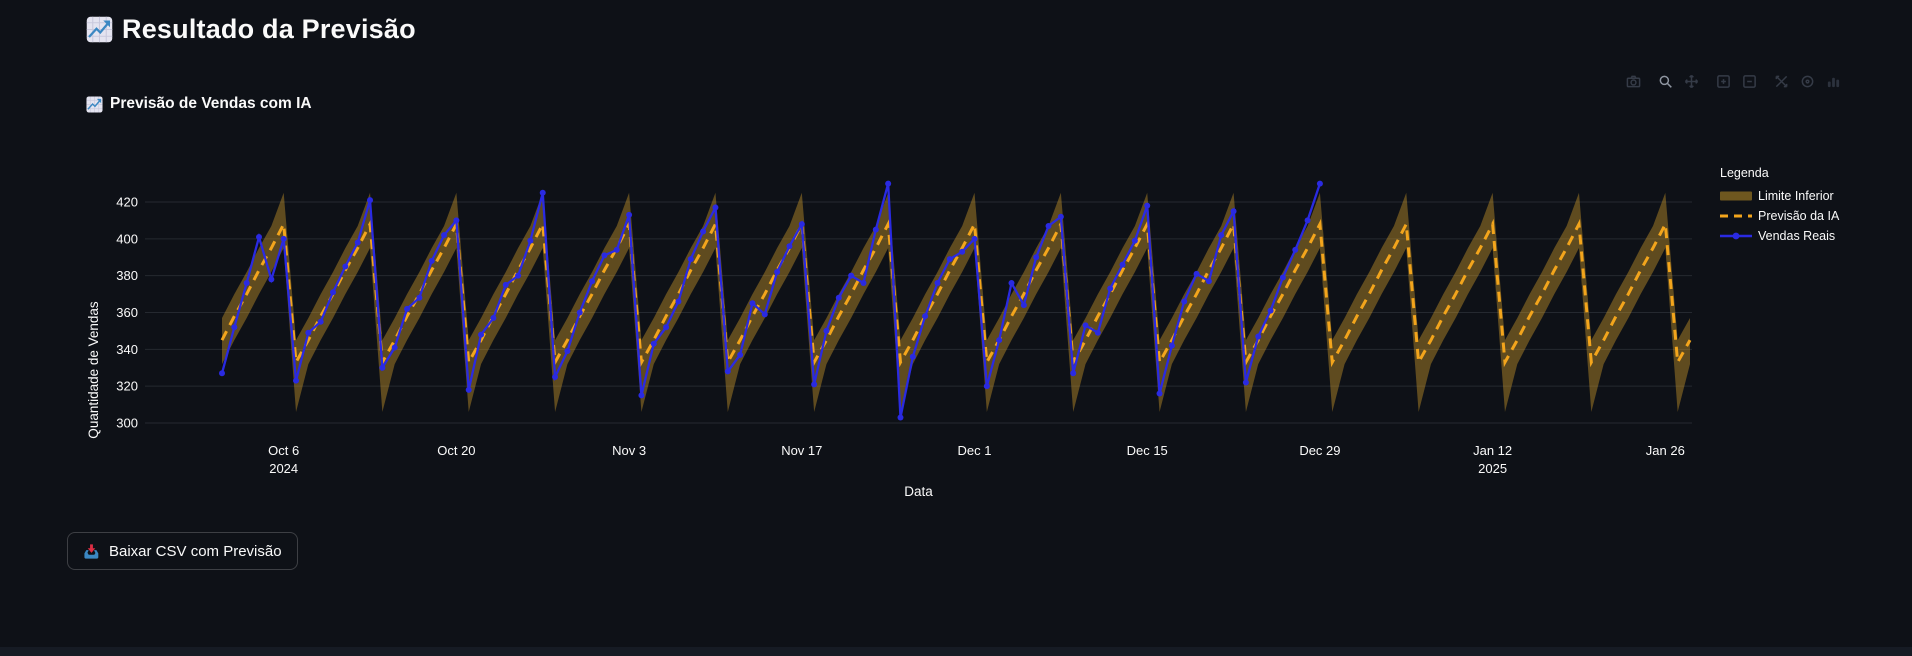 This screenshot has height=656, width=1912. What do you see at coordinates (1665, 450) in the screenshot?
I see `svg-text: Jan 26` at bounding box center [1665, 450].